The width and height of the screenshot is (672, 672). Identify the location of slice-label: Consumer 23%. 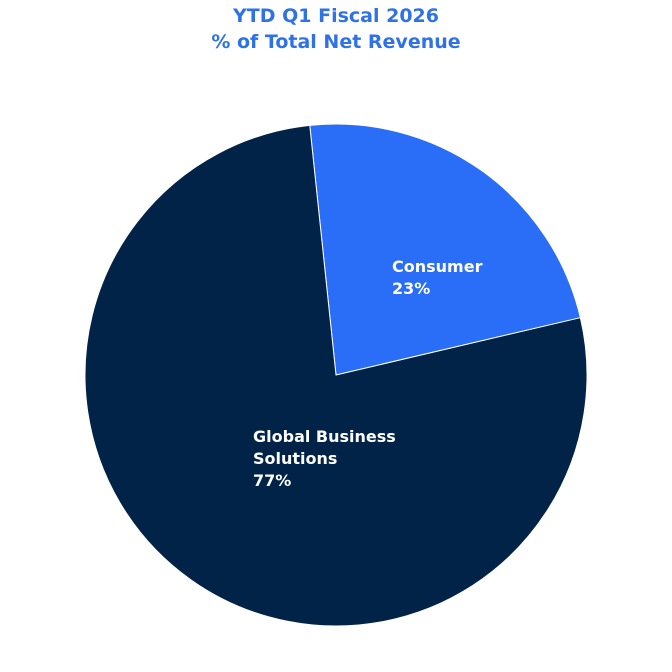
(467, 278).